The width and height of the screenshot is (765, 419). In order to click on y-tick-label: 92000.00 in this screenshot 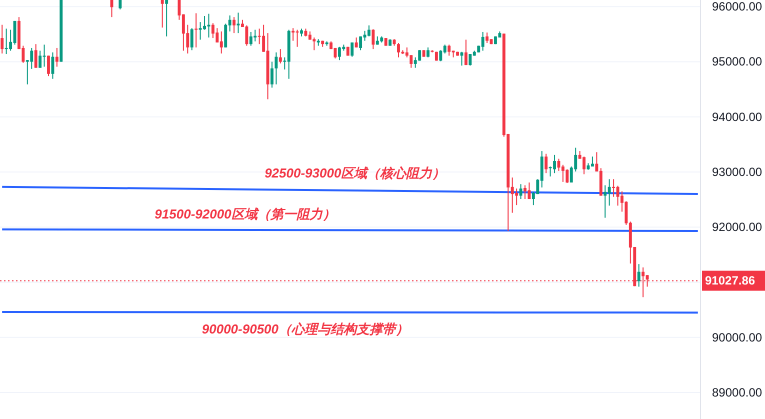, I will do `click(737, 227)`.